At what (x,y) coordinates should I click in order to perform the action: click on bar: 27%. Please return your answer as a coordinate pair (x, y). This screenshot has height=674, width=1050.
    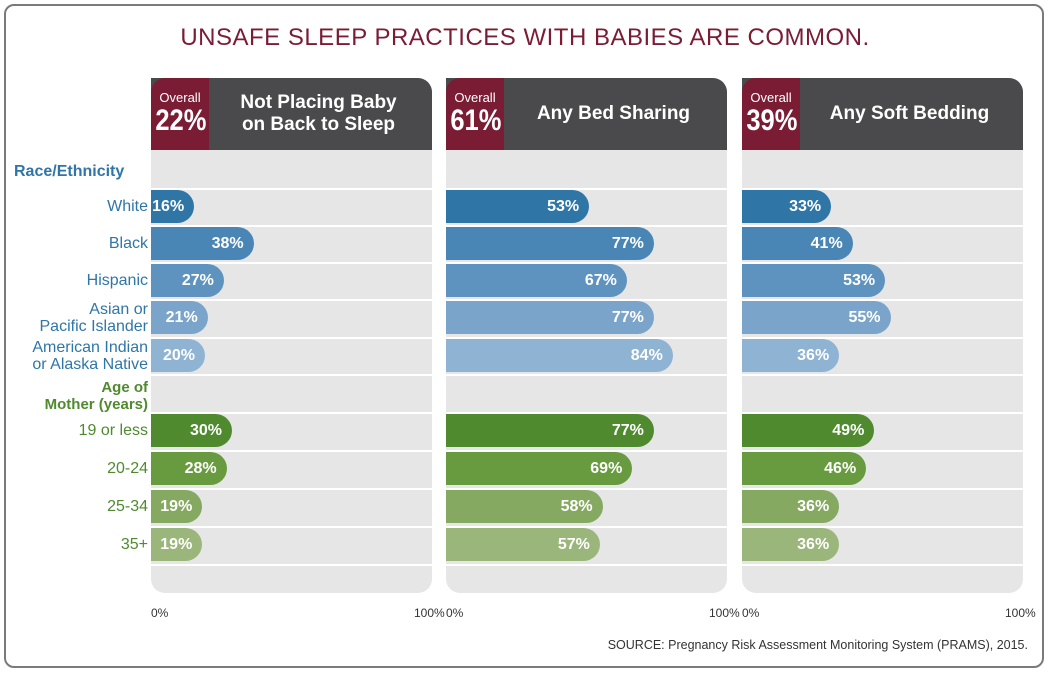
    Looking at the image, I should click on (187, 280).